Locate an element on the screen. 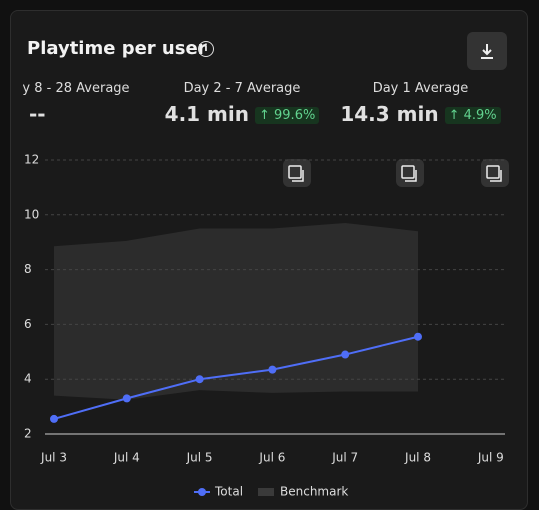 The image size is (539, 510). x-tick-label: Jul 3 is located at coordinates (53, 458).